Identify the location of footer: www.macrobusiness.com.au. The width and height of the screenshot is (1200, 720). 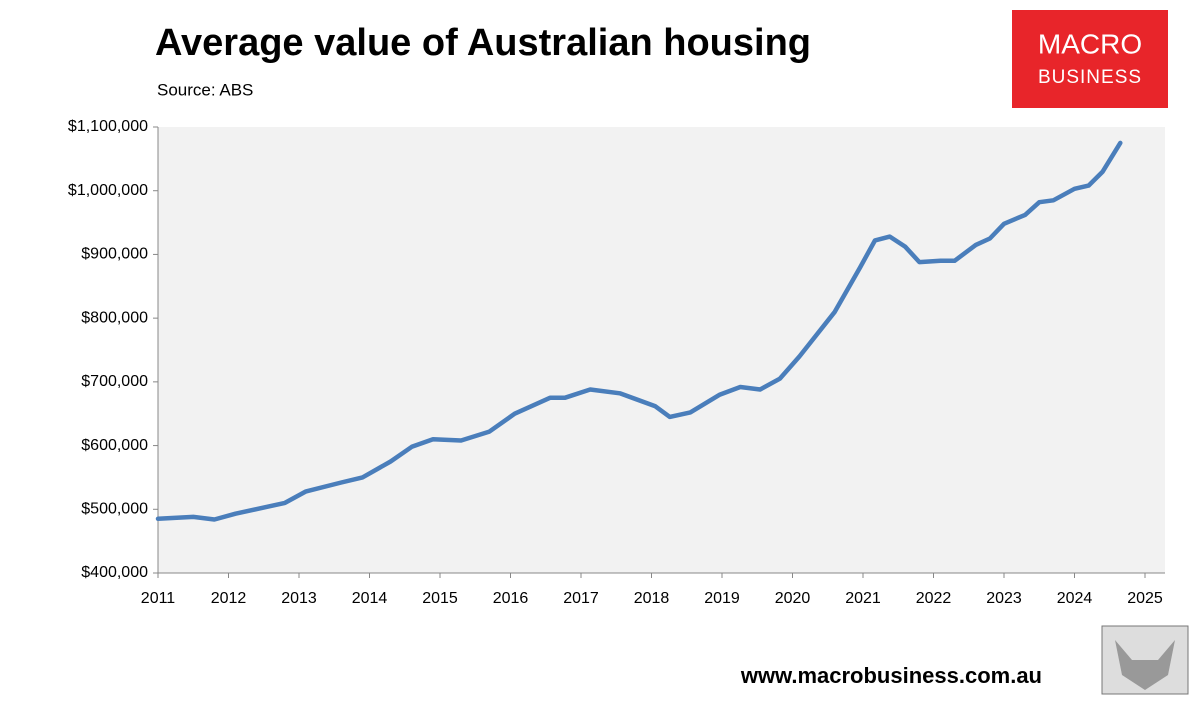
(891, 675).